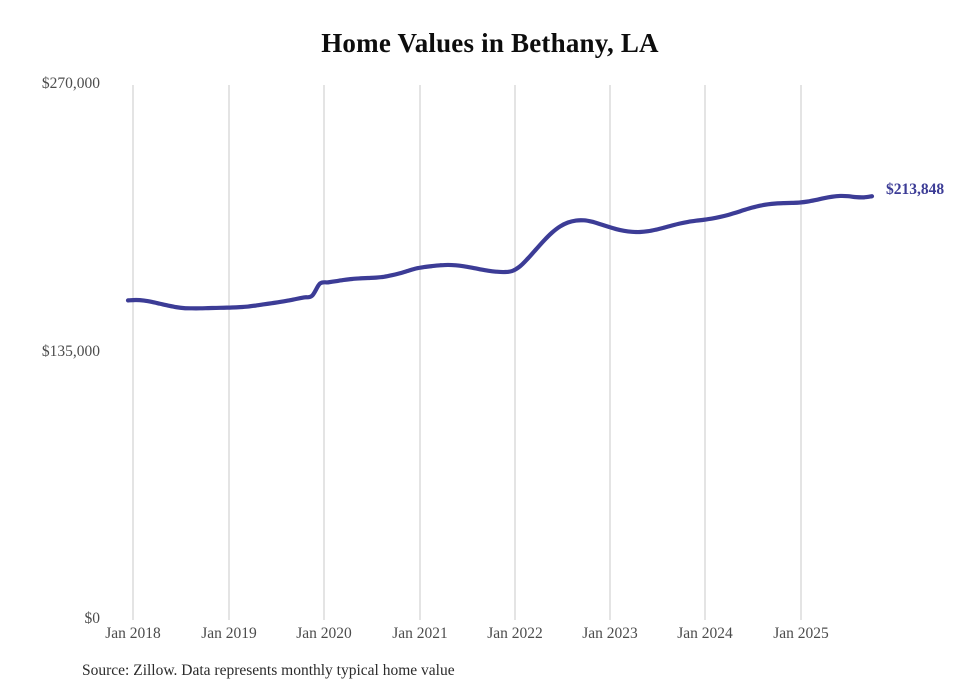 This screenshot has width=980, height=699. What do you see at coordinates (705, 633) in the screenshot?
I see `x-axis-tick-label: Jan 2024` at bounding box center [705, 633].